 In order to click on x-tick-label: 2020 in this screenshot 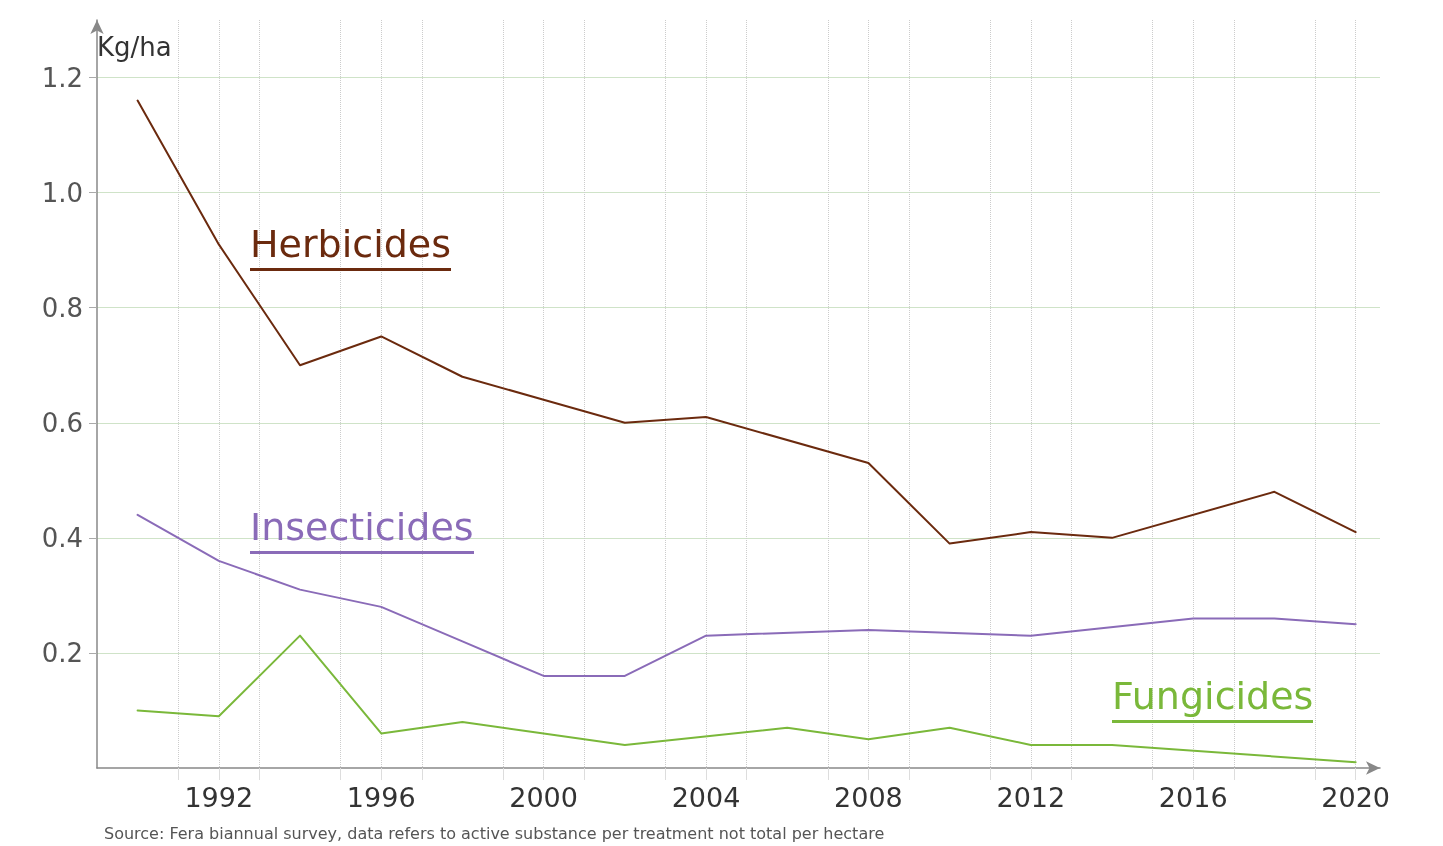, I will do `click(1355, 797)`.